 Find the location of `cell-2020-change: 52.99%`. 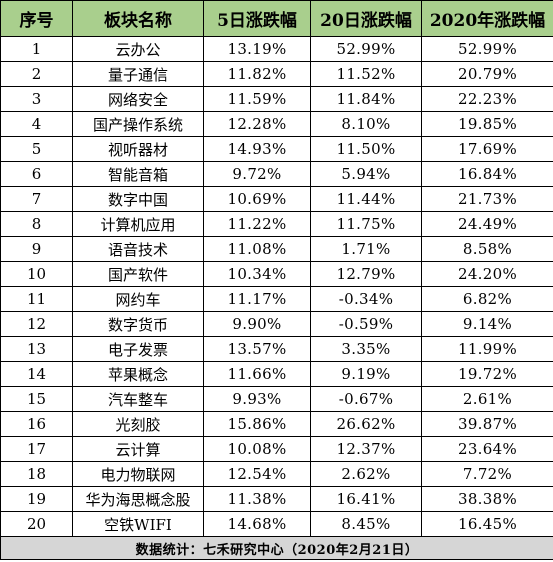

cell-2020-change: 52.99% is located at coordinates (487, 49).